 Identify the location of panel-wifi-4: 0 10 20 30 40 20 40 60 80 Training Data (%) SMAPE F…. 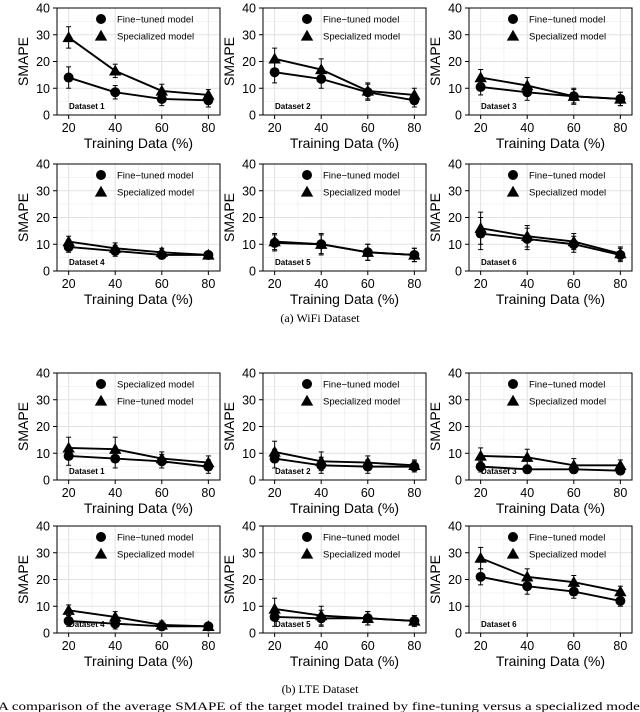
(118, 232).